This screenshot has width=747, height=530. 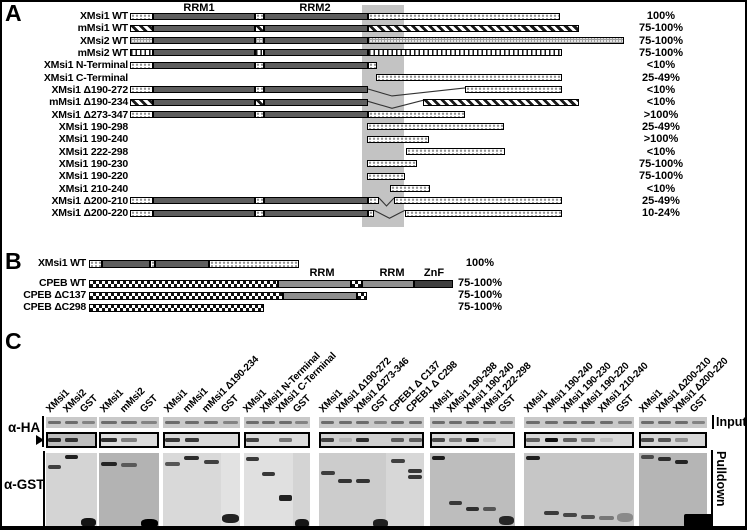 I want to click on panel-a-label: A, so click(x=13, y=13).